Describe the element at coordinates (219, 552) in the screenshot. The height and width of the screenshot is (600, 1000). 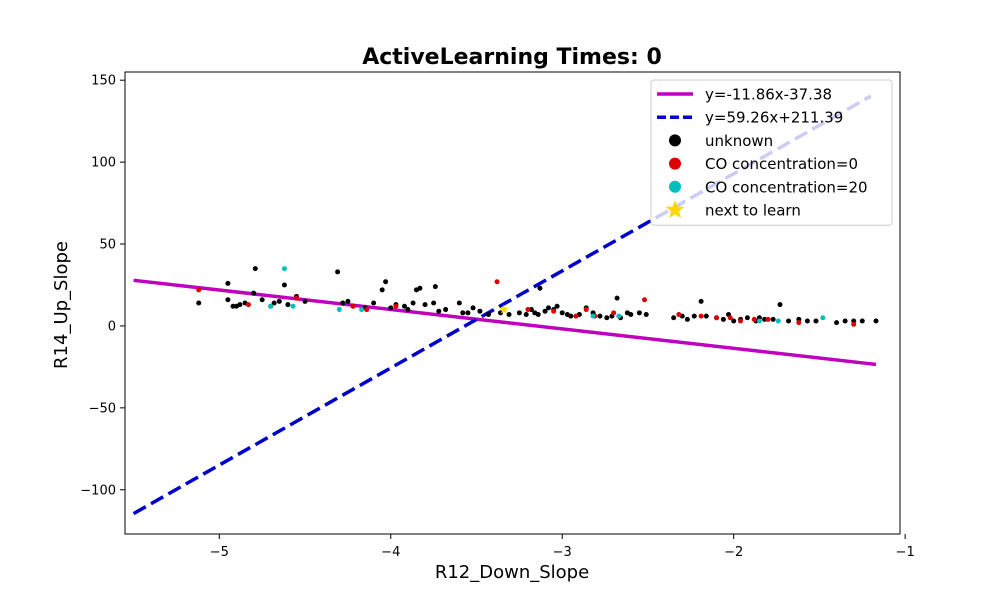
I see `x-tick-label: −5` at that location.